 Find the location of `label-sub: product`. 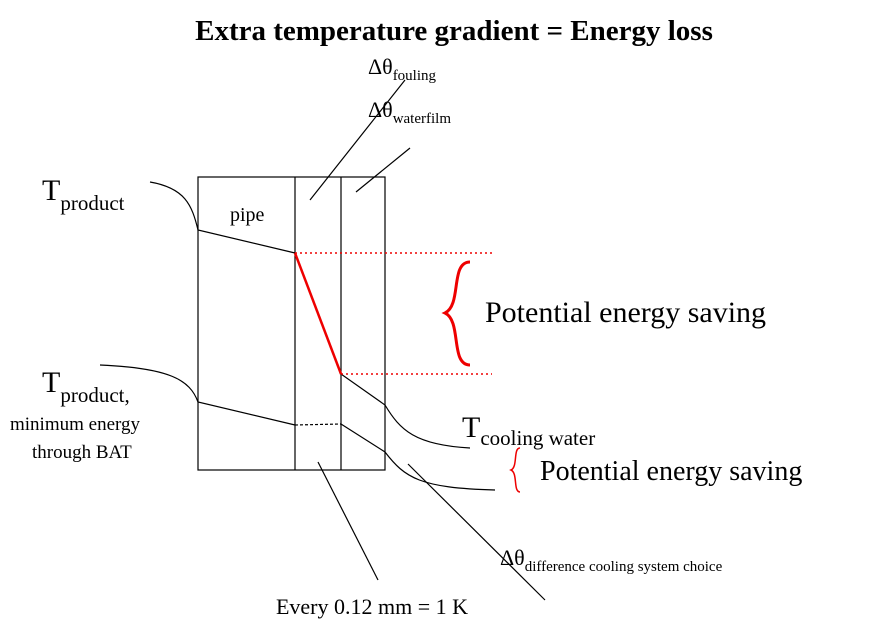

label-sub: product is located at coordinates (92, 203).